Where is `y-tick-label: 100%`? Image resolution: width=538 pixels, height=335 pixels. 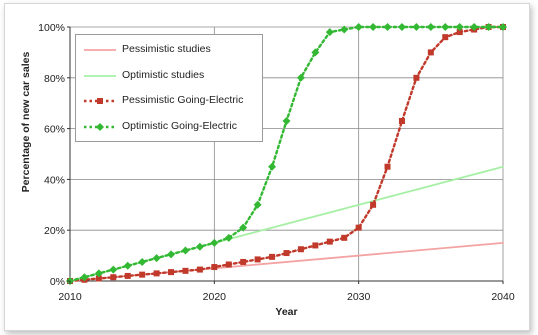 y-tick-label: 100% is located at coordinates (51, 28).